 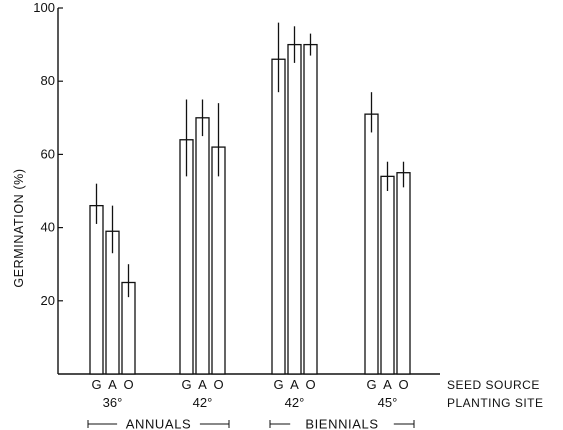 I want to click on category-label-biennials: BIENNIALS, so click(x=341, y=423).